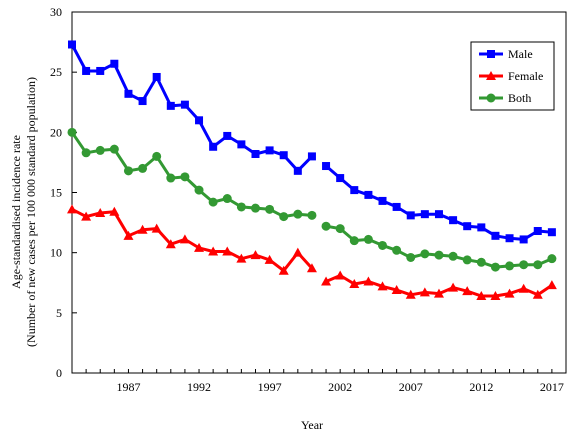 The width and height of the screenshot is (588, 443). Describe the element at coordinates (59, 313) in the screenshot. I see `y-tick-label: 5` at that location.